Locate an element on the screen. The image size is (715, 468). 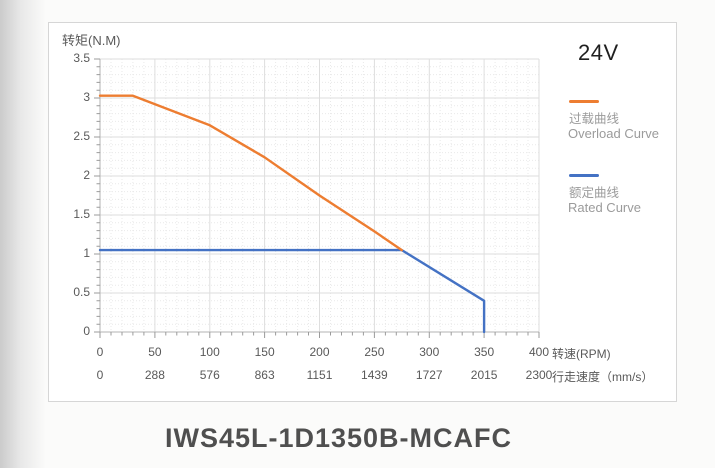
legend-label-overload-zh: 过载曲线 is located at coordinates (594, 119).